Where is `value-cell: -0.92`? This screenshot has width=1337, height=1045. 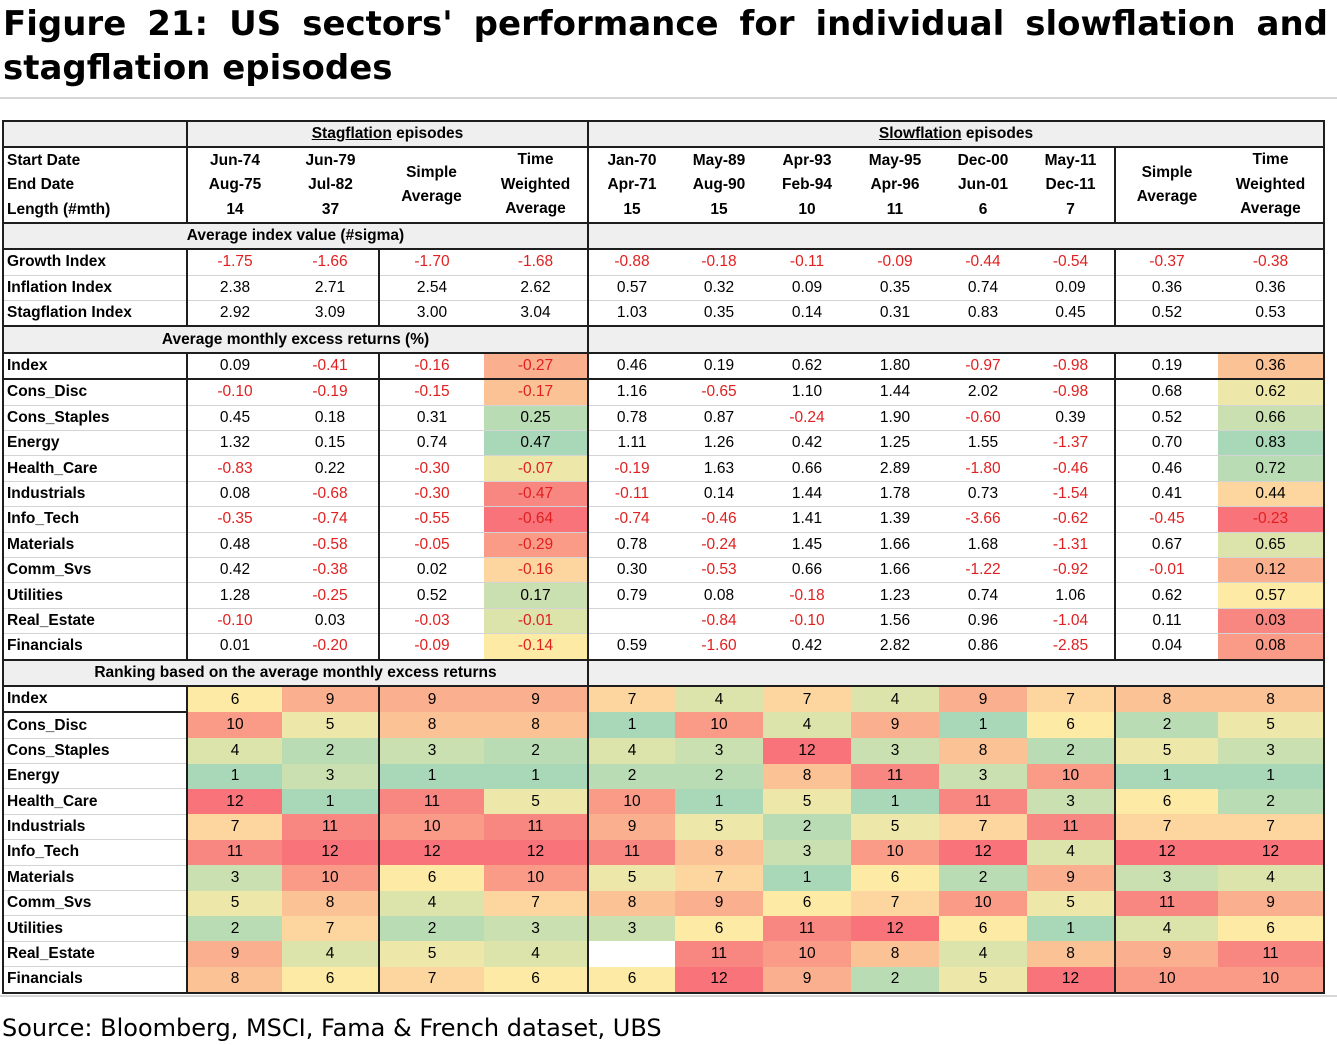
value-cell: -0.92 is located at coordinates (1071, 569).